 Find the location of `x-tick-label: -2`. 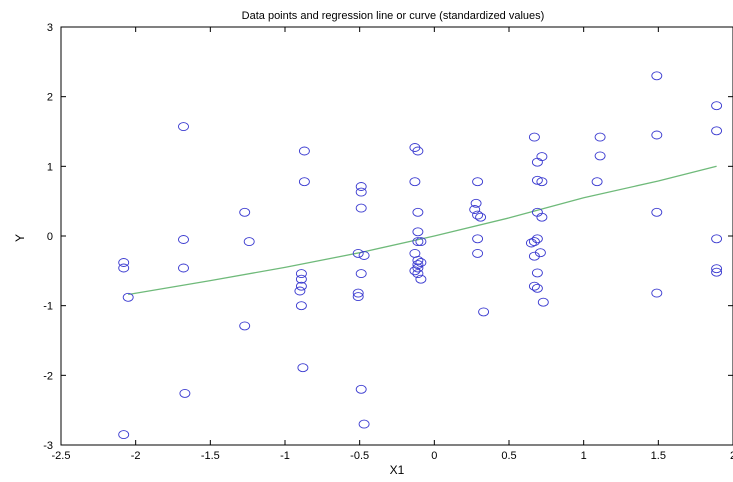

x-tick-label: -2 is located at coordinates (136, 456).